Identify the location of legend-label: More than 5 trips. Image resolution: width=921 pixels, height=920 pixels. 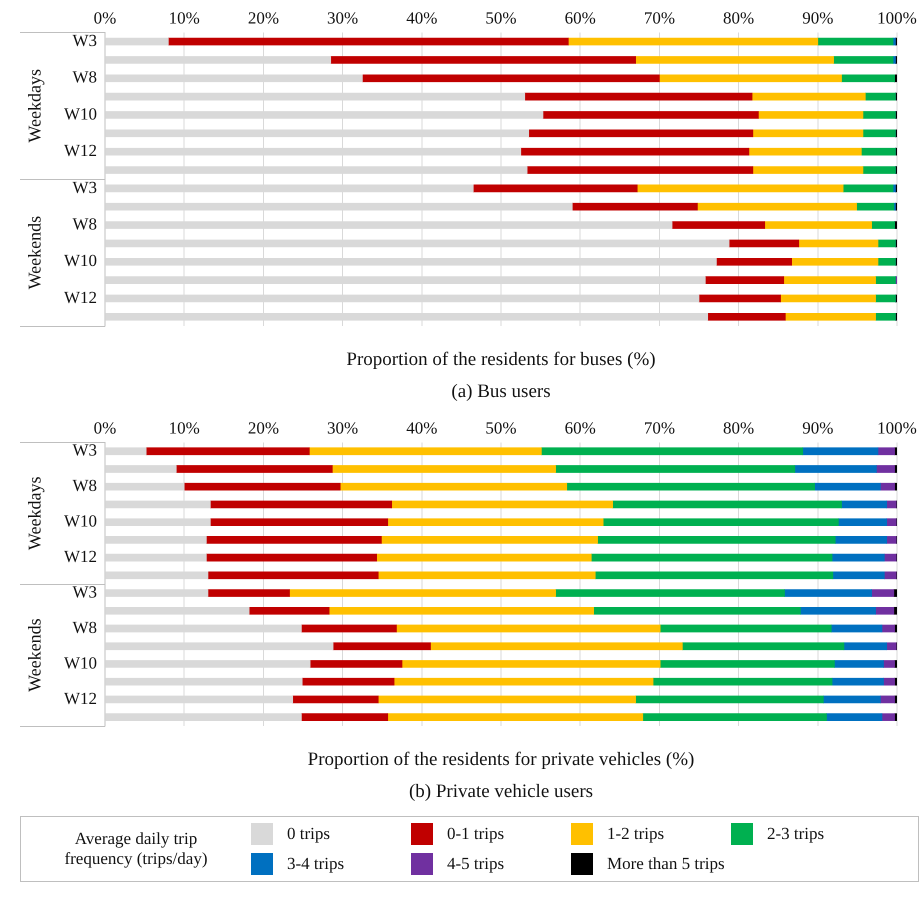
(666, 864).